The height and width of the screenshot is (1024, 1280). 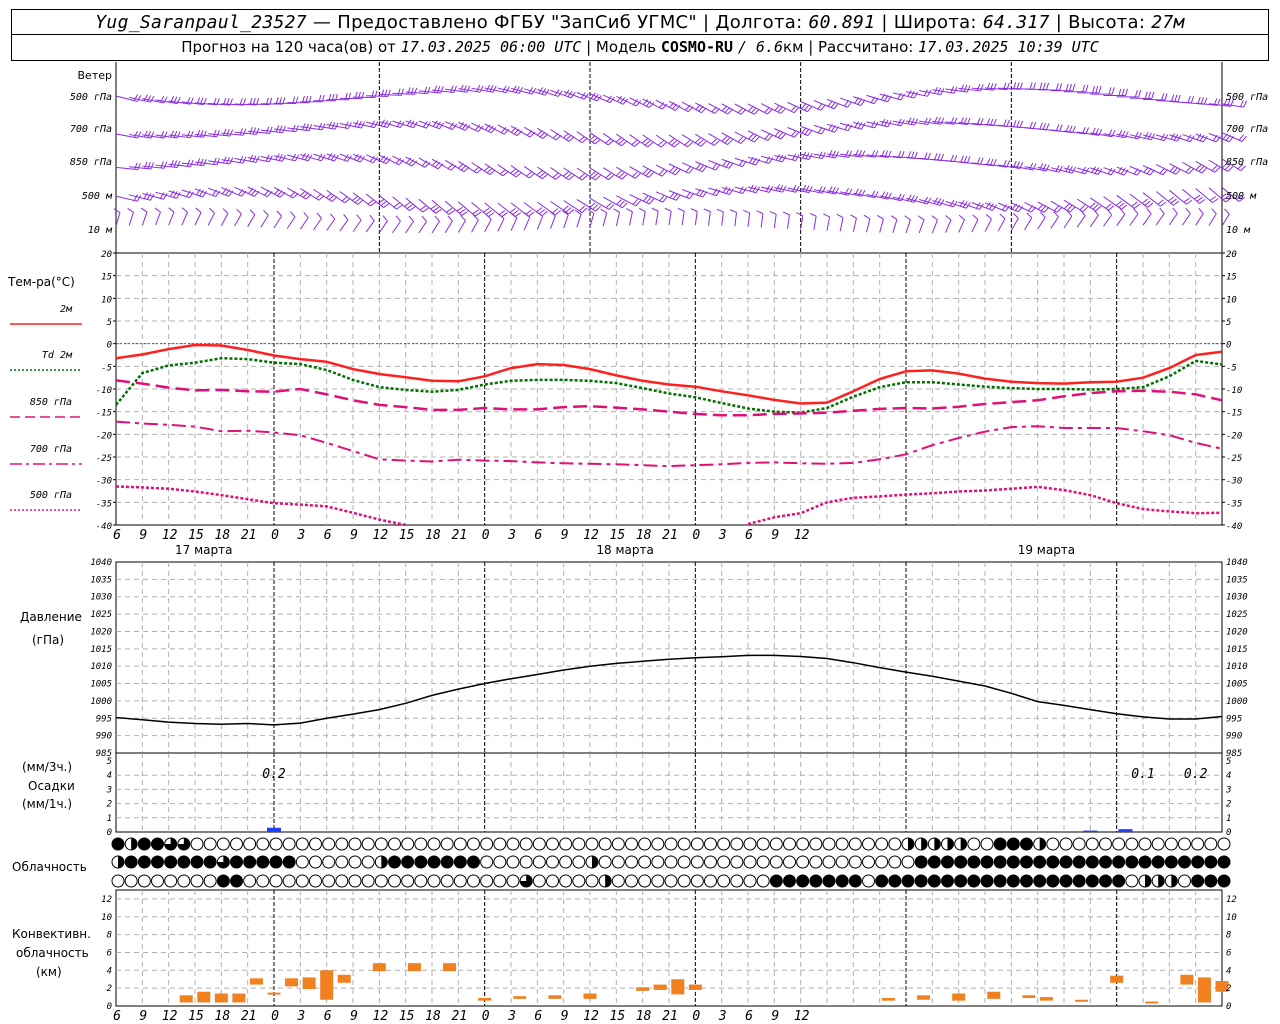 I want to click on conv-tick-left: 2, so click(x=109, y=989).